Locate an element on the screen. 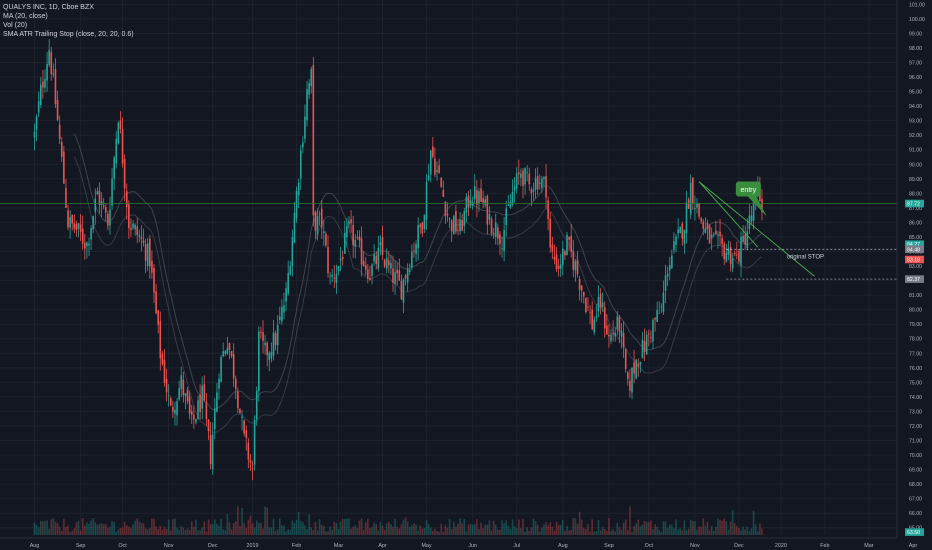 The height and width of the screenshot is (550, 932). price-tick-label: 93.00 is located at coordinates (915, 122).